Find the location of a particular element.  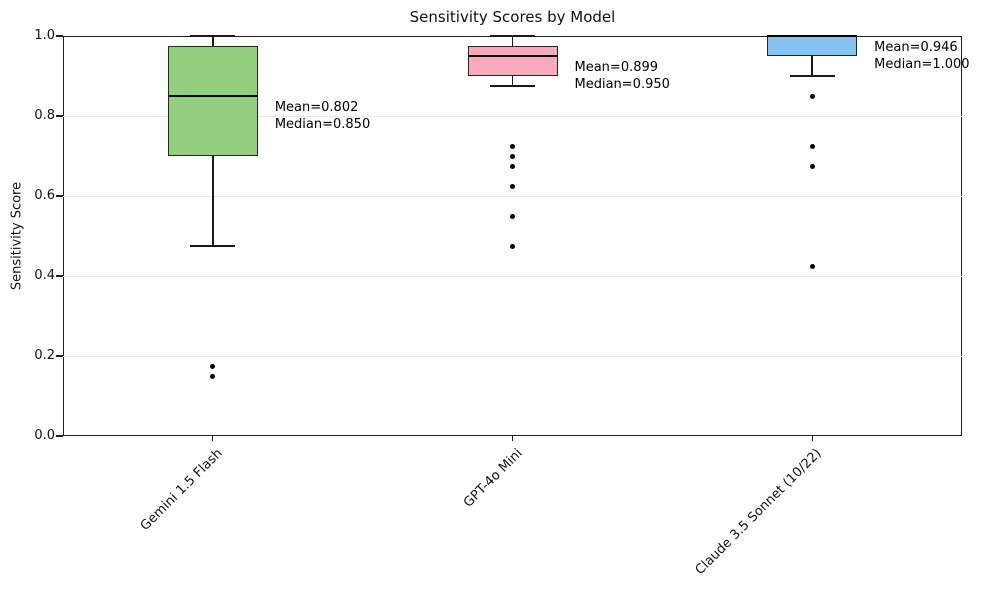

chart-title: Sensitivity Scores by Model is located at coordinates (512, 17).